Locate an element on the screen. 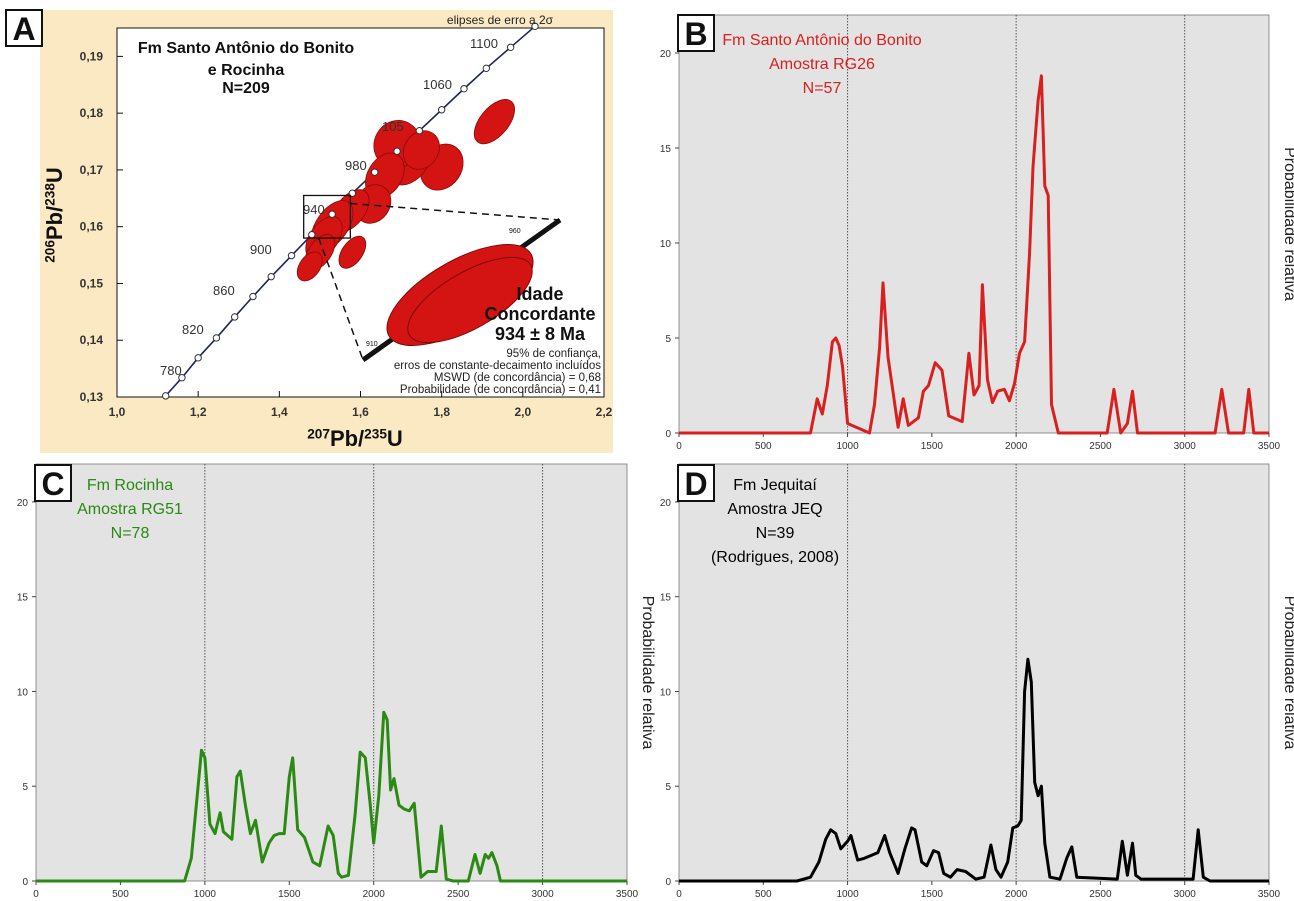 The height and width of the screenshot is (901, 1294). panel-a-y-tick-label: 0,13 is located at coordinates (92, 397).